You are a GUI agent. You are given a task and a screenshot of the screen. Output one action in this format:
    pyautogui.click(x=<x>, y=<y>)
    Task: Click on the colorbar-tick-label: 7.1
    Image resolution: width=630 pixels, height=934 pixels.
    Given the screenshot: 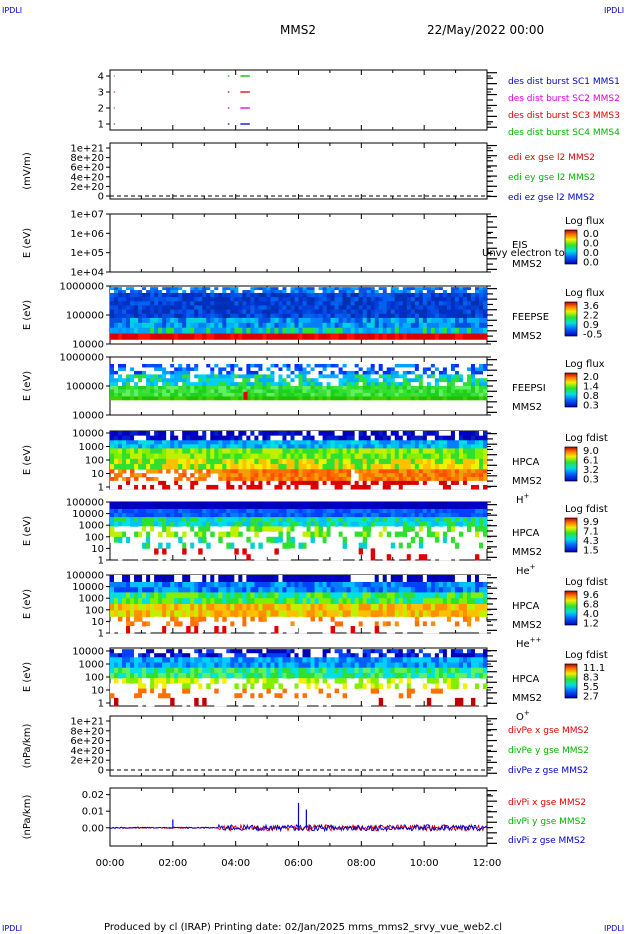 What is the action you would take?
    pyautogui.click(x=591, y=532)
    